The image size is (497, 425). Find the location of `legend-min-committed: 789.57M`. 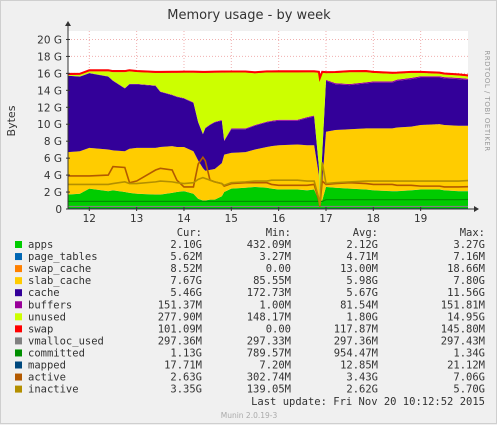

legend-min-committed: 789.57M is located at coordinates (269, 353).